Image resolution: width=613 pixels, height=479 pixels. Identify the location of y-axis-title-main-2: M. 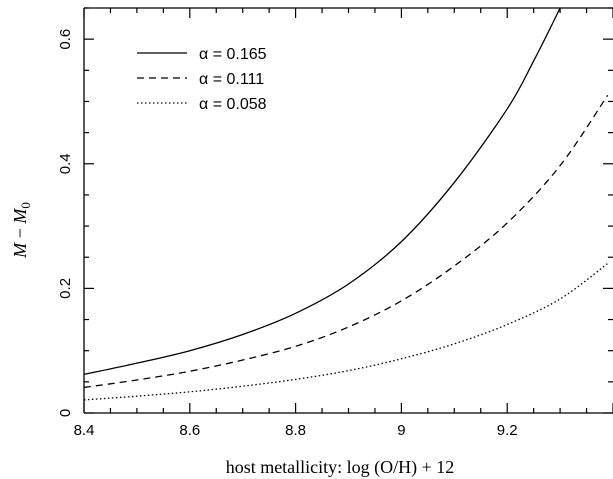
(20, 216).